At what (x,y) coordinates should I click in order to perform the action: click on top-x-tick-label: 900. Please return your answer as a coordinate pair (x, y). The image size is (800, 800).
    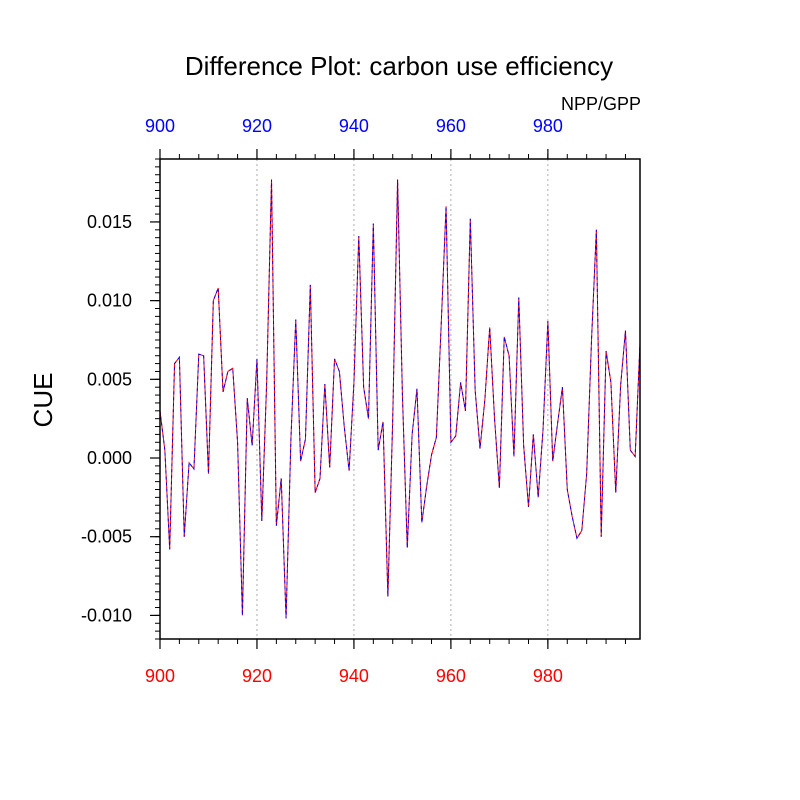
    Looking at the image, I should click on (160, 126).